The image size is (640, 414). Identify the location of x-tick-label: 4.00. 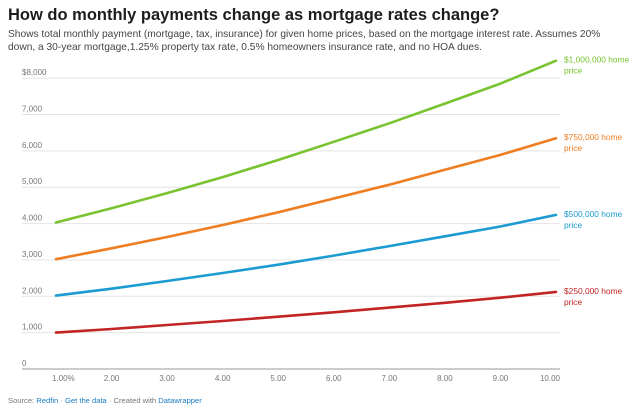
(223, 378).